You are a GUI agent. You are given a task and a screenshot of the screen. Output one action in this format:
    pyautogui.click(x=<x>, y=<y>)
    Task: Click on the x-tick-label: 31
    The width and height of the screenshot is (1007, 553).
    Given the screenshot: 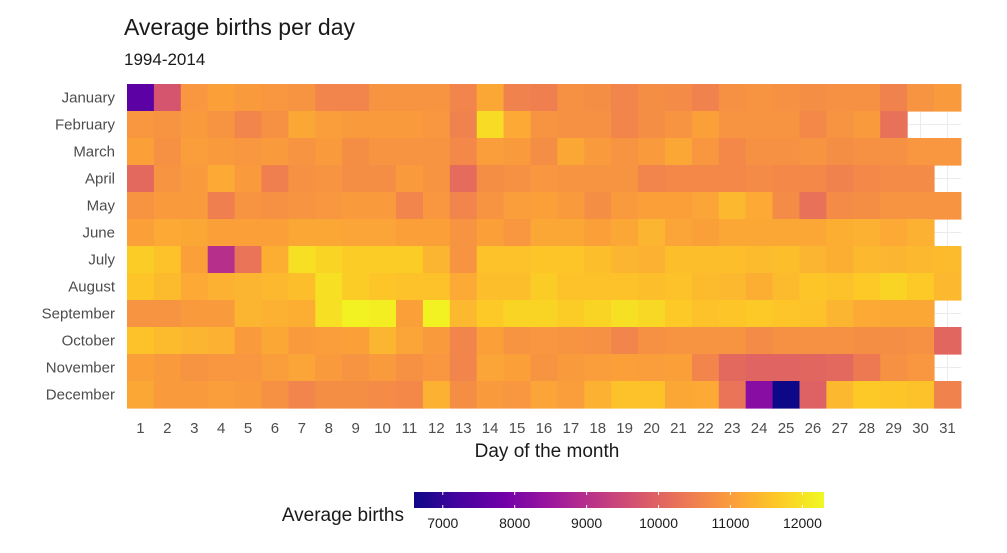 What is the action you would take?
    pyautogui.click(x=947, y=428)
    